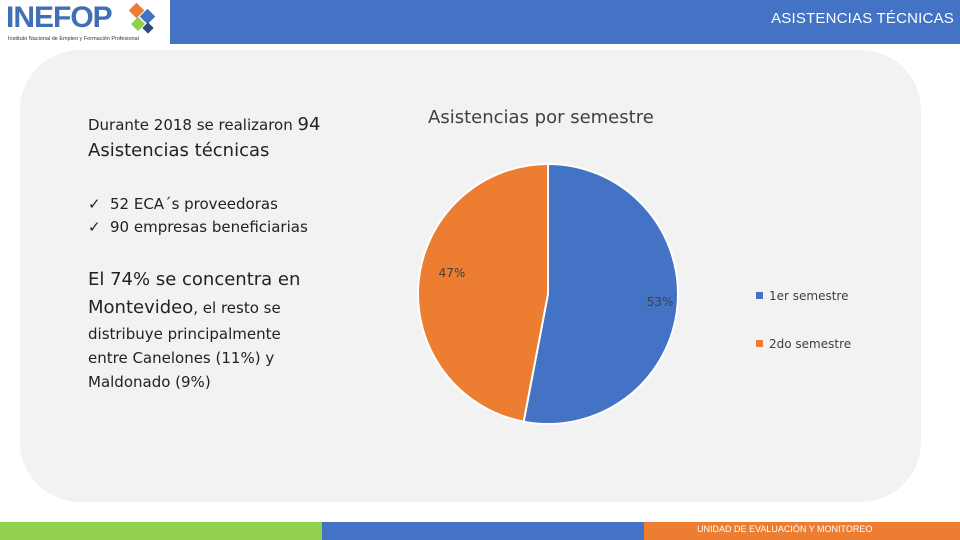 This screenshot has height=540, width=960. What do you see at coordinates (862, 18) in the screenshot?
I see `page-title: ASISTENCIAS TÉCNICAS` at bounding box center [862, 18].